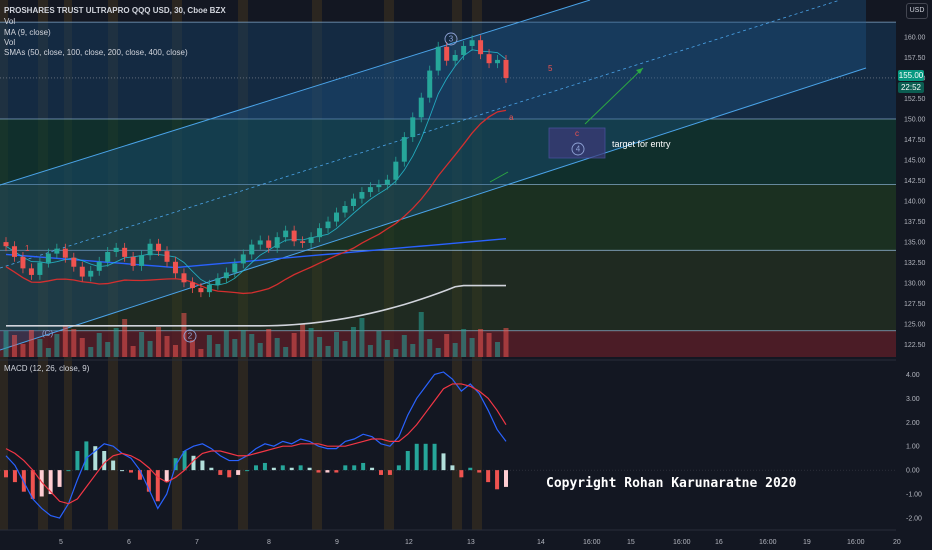 The width and height of the screenshot is (932, 550). What do you see at coordinates (578, 149) in the screenshot?
I see `wave-4-label-text: 4` at bounding box center [578, 149].